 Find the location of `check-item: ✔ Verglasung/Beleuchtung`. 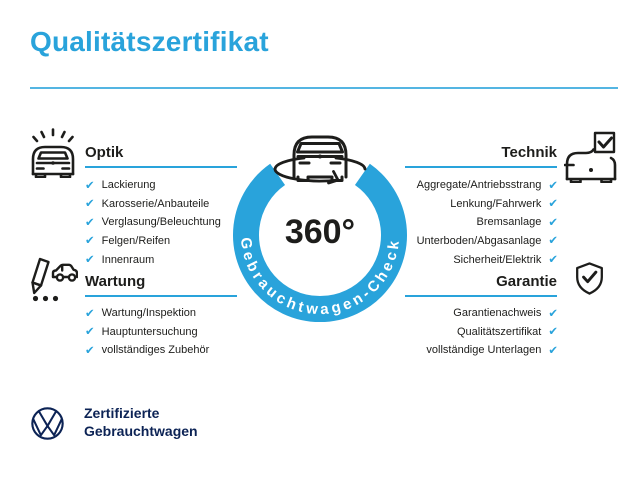

check-item: ✔ Verglasung/Beleuchtung is located at coordinates (153, 222).